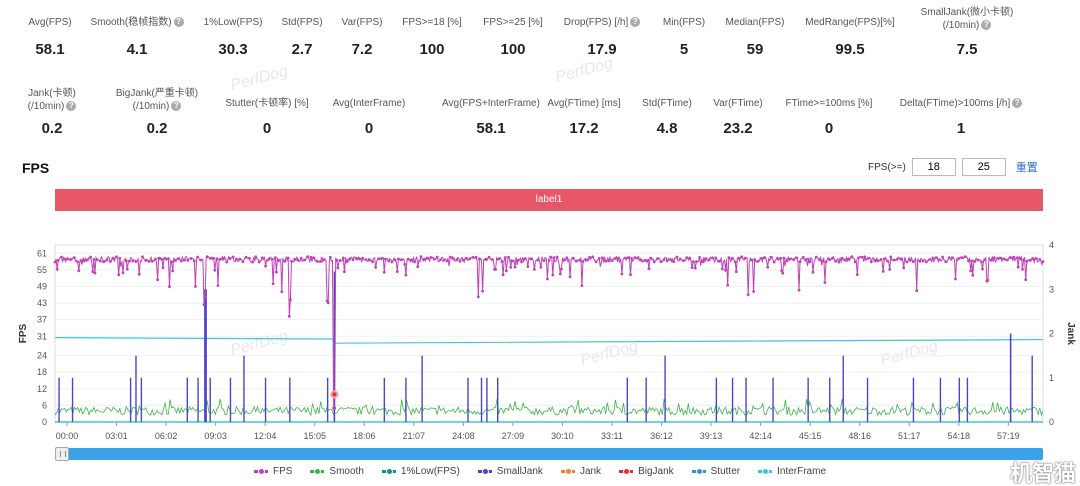 The image size is (1080, 486). Describe the element at coordinates (510, 471) in the screenshot. I see `legend-item-smalljank: SmallJank` at that location.